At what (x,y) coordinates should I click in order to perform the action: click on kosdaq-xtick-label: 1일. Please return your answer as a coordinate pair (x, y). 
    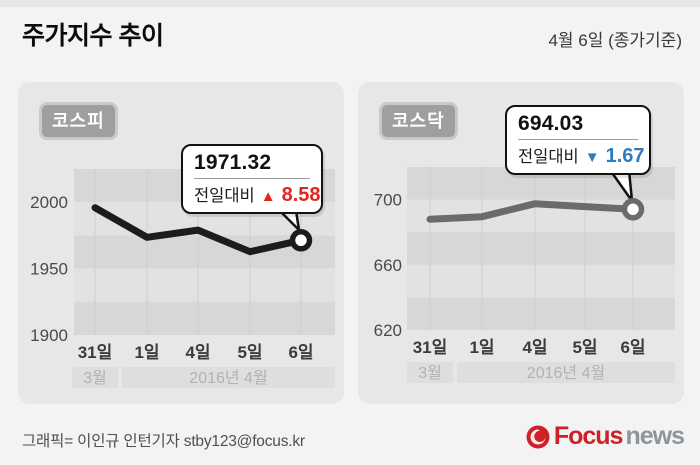
    Looking at the image, I should click on (481, 347).